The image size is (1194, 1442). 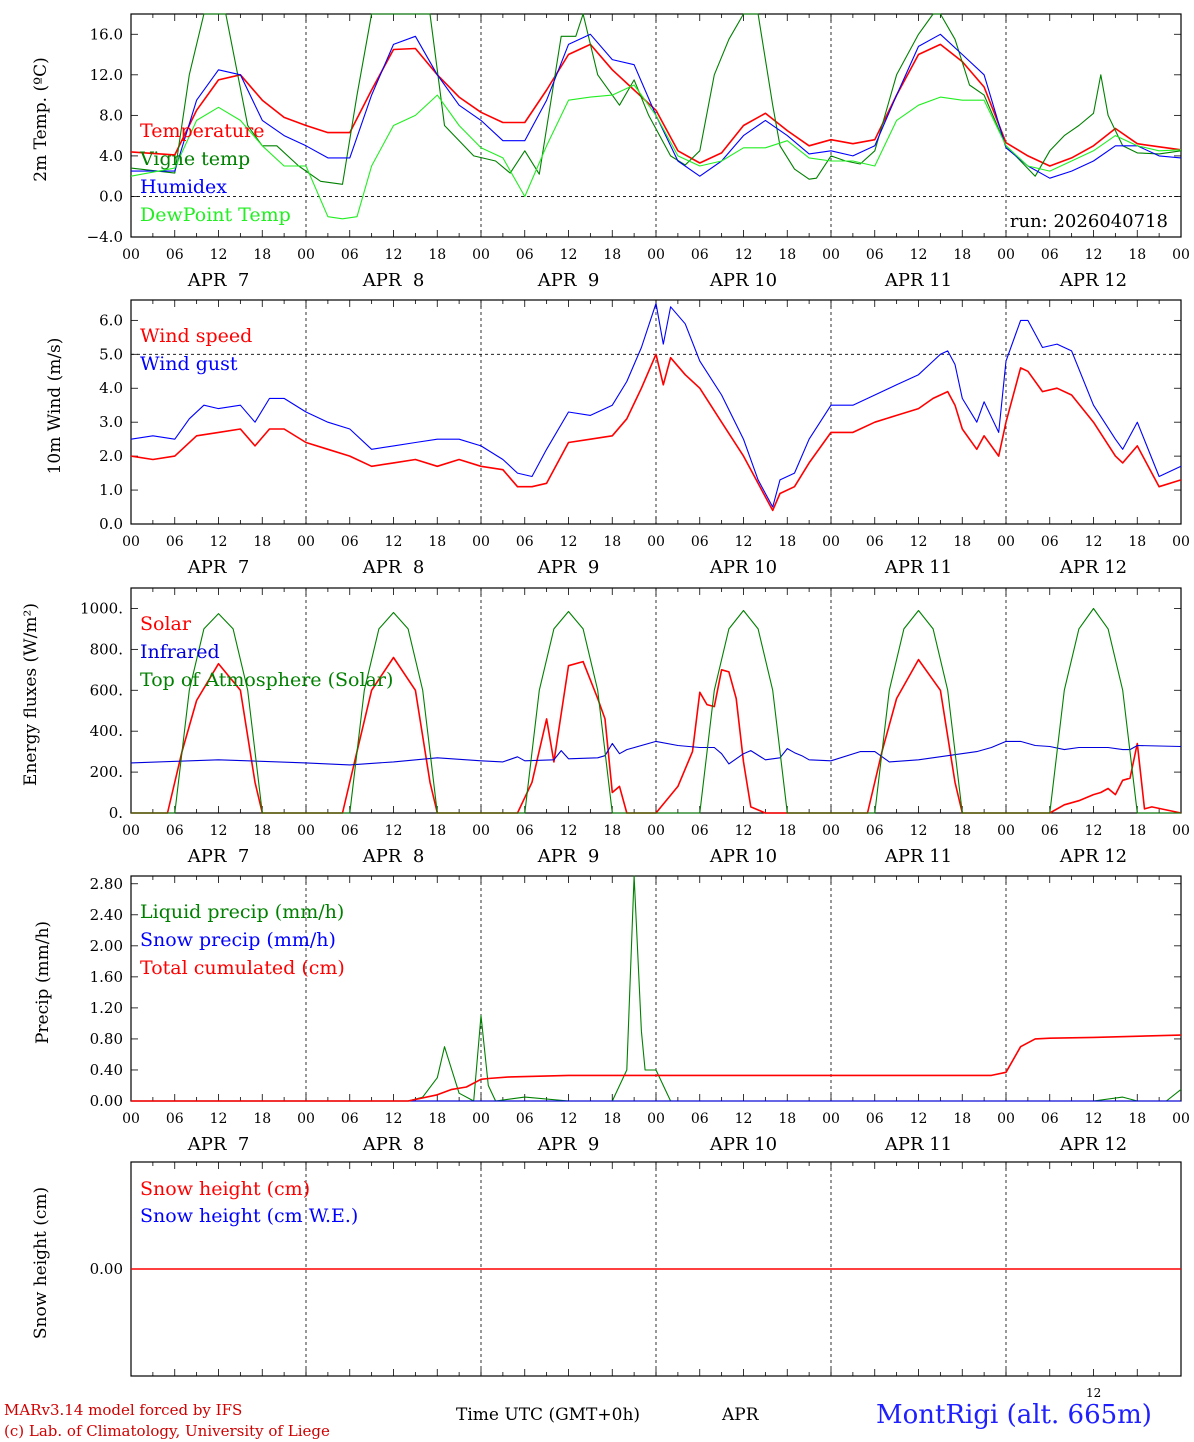 I want to click on legend-entry: Snow height (cm W.E.), so click(x=249, y=1216).